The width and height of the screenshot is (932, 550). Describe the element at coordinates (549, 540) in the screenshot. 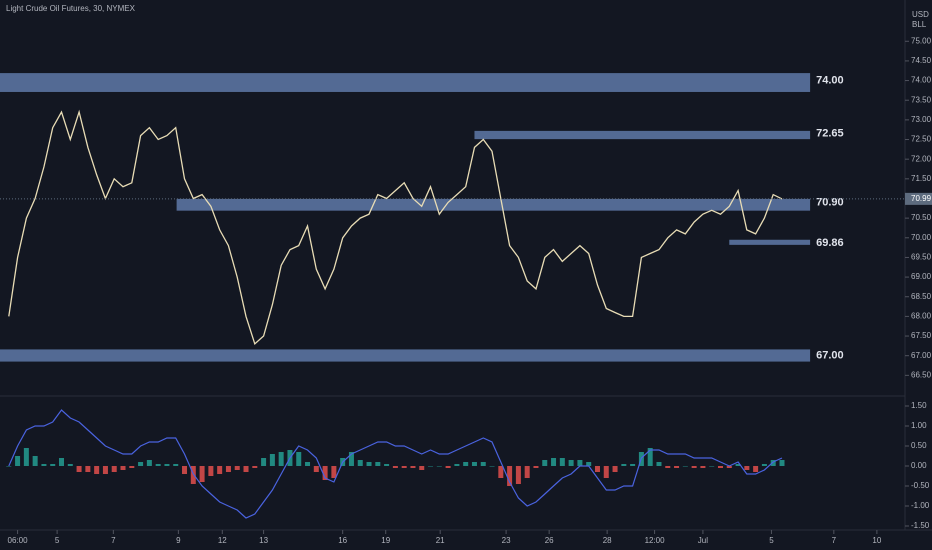

I see `x-tick-label: 26` at that location.